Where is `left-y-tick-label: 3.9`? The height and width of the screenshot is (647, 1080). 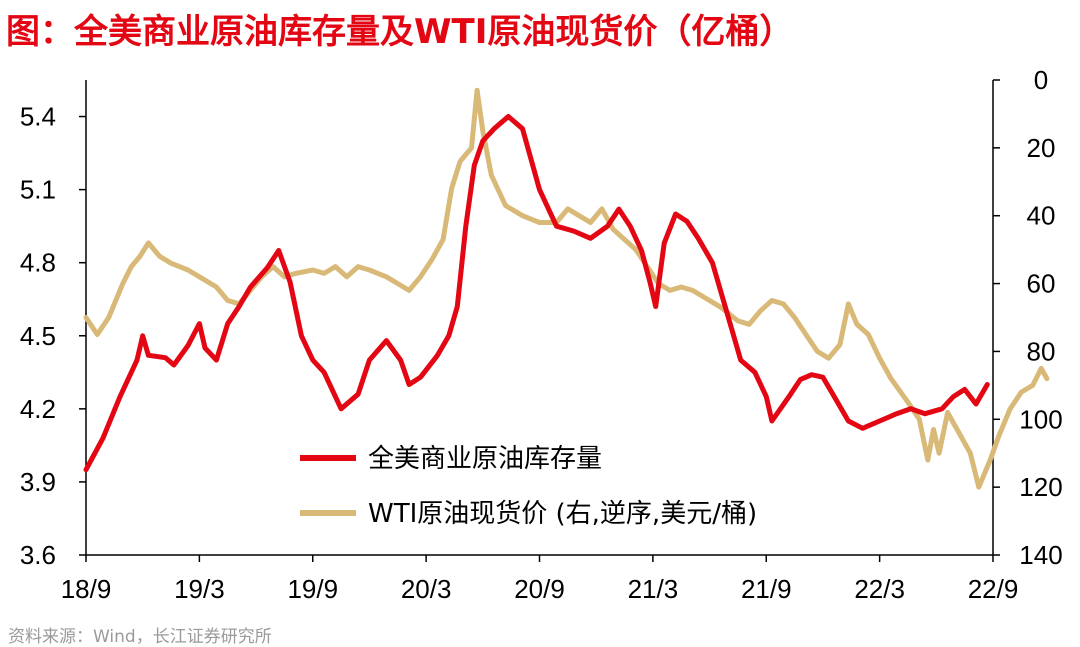 left-y-tick-label: 3.9 is located at coordinates (38, 482).